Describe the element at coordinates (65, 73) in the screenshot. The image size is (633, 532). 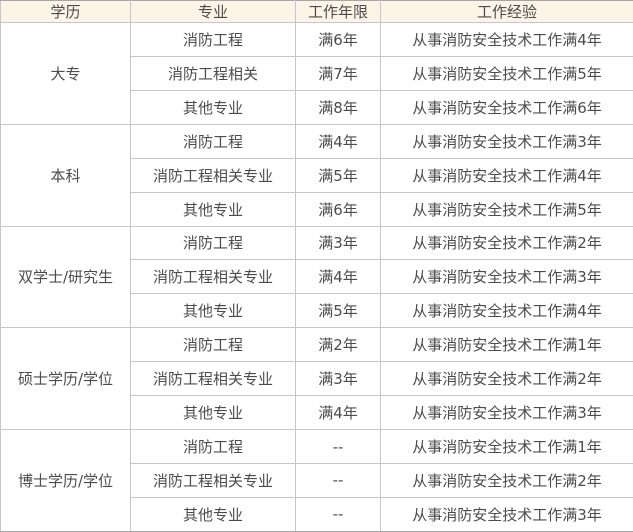
I see `education-cell: 大专` at that location.